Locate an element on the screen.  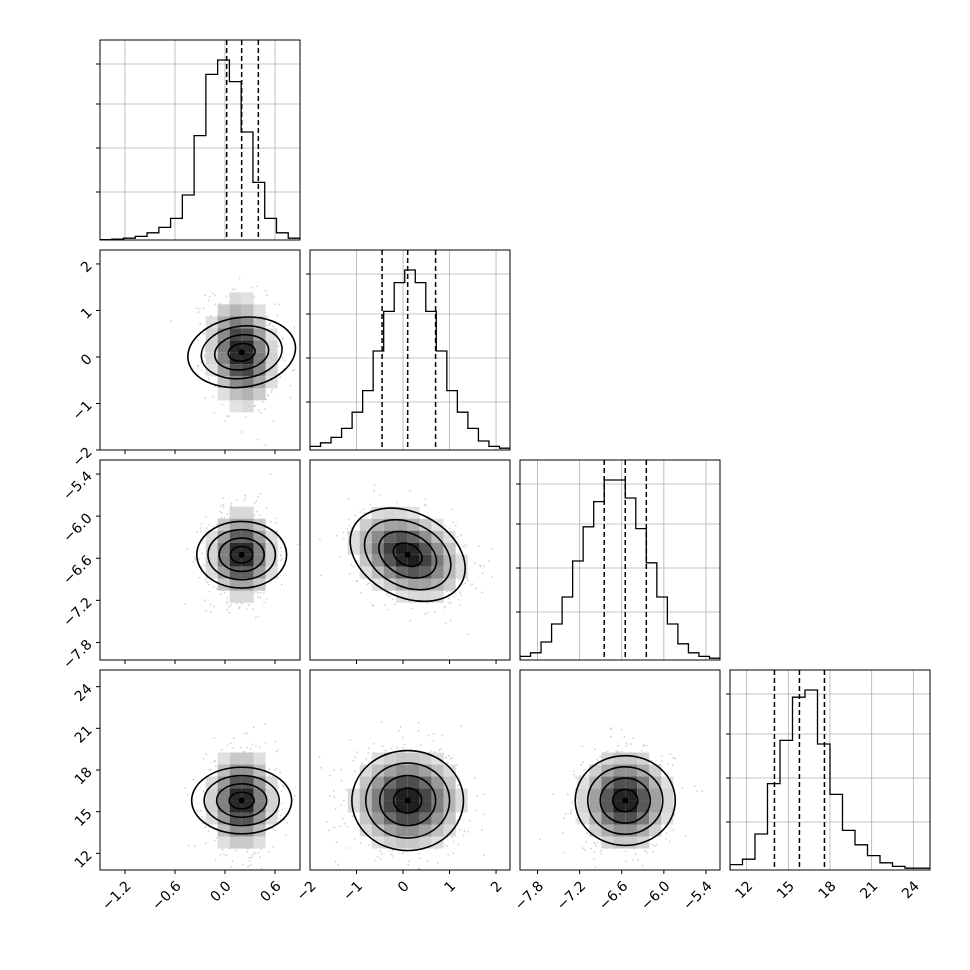
panel-3-0-mode is located at coordinates (241, 800).